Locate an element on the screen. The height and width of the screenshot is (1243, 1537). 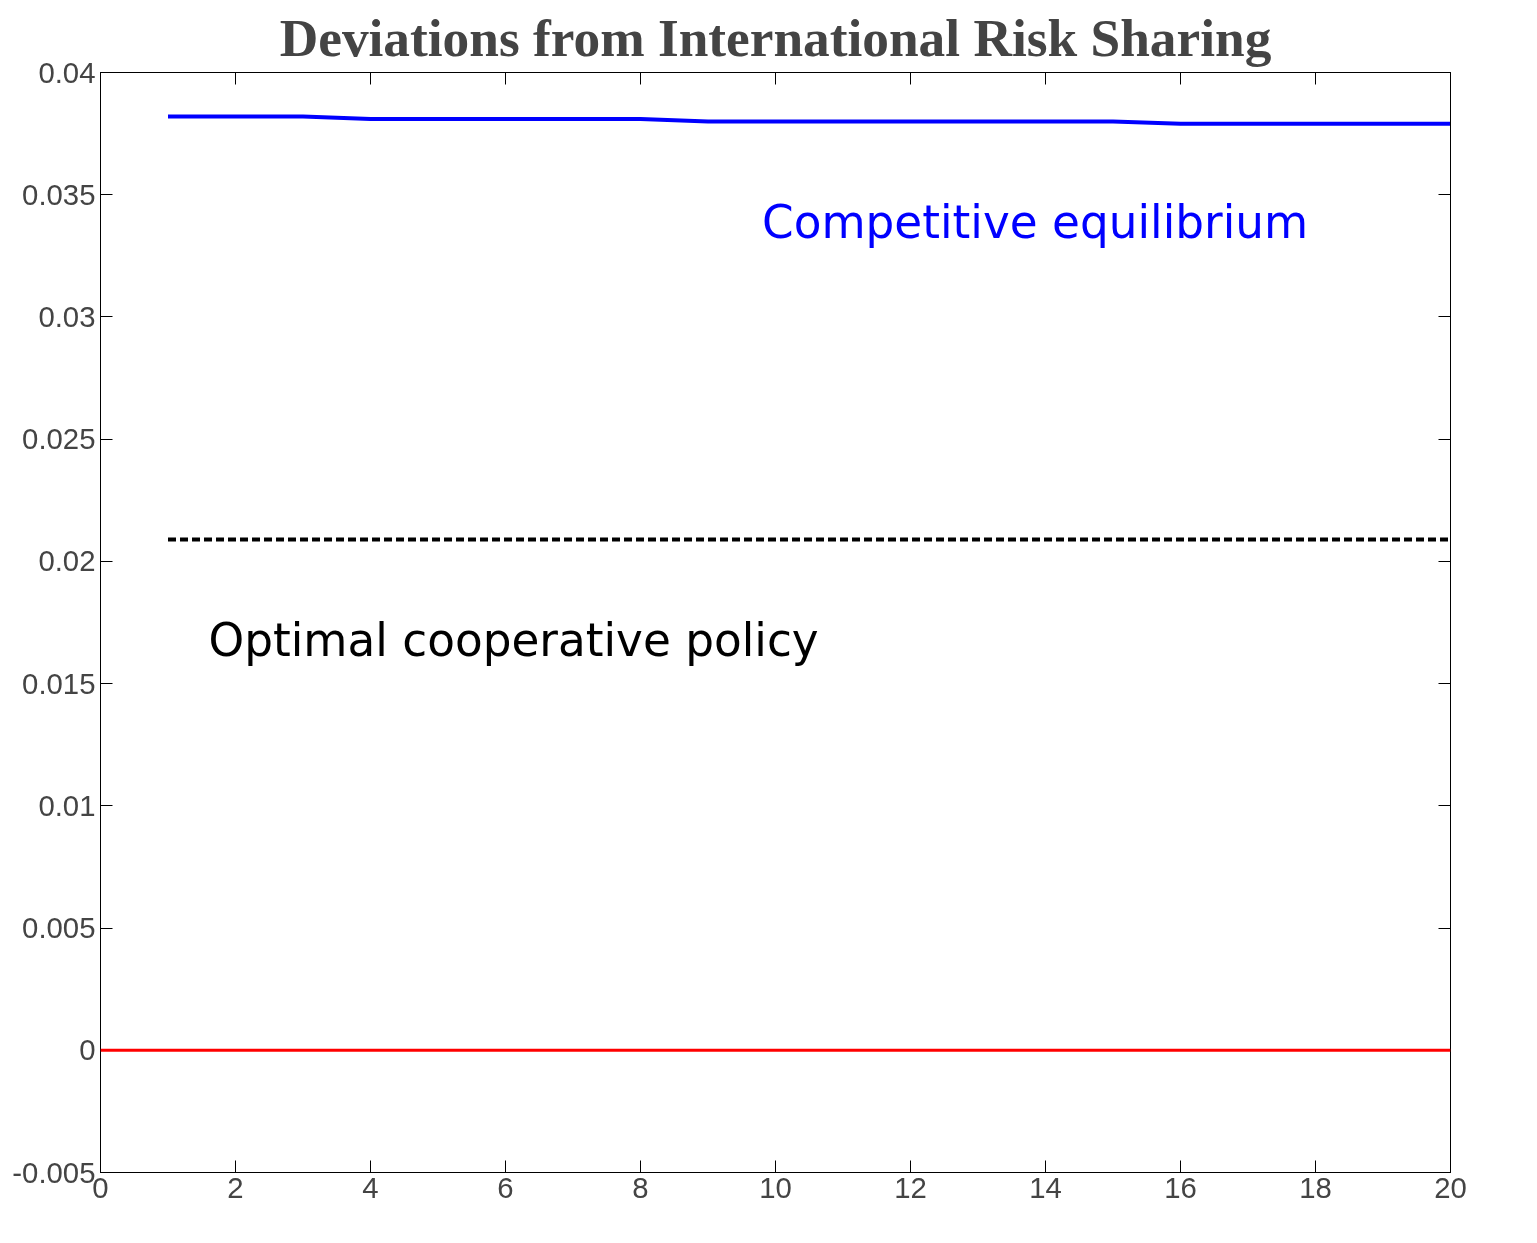
x-tick-label: 2 is located at coordinates (235, 1187).